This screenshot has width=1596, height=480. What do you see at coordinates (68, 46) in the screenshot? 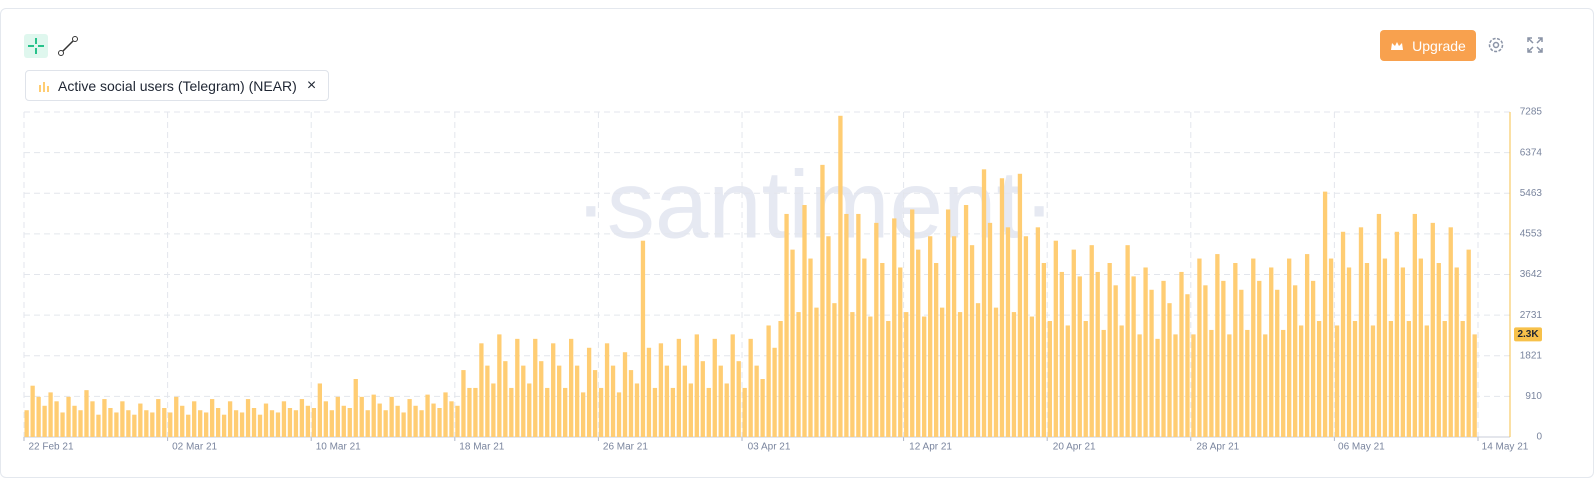
I see `line-tool` at bounding box center [68, 46].